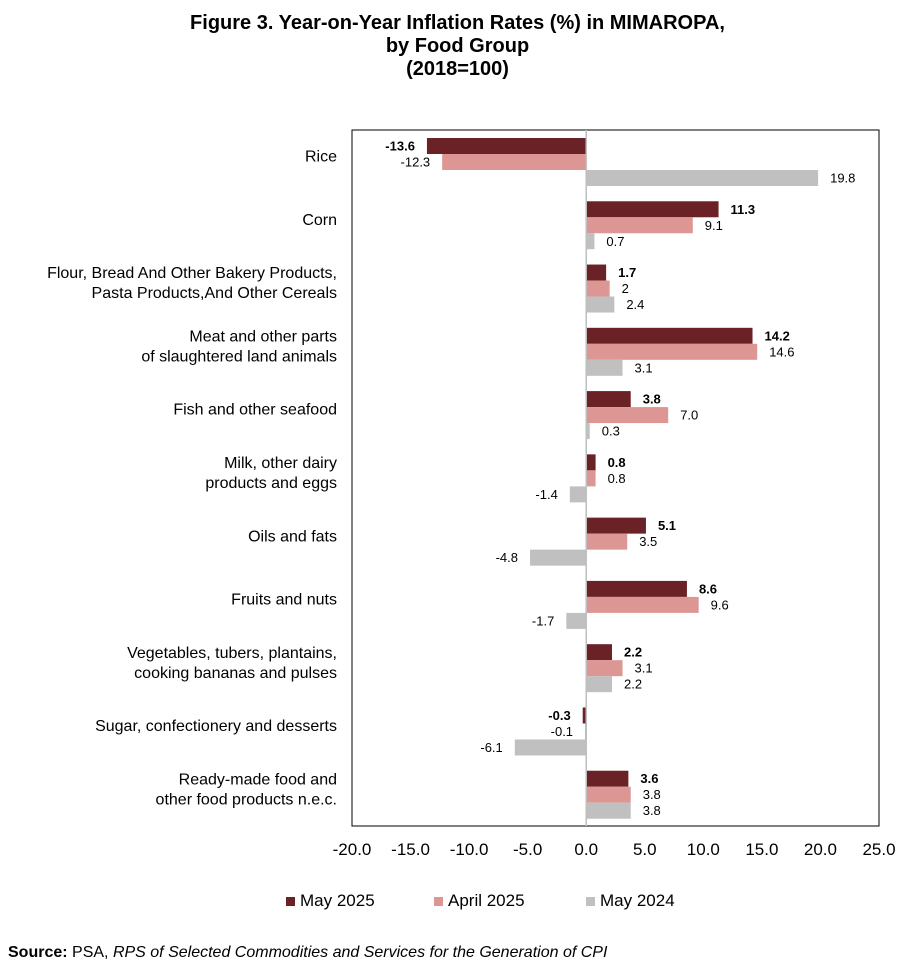  What do you see at coordinates (292, 536) in the screenshot?
I see `category-label: Oils and fats` at bounding box center [292, 536].